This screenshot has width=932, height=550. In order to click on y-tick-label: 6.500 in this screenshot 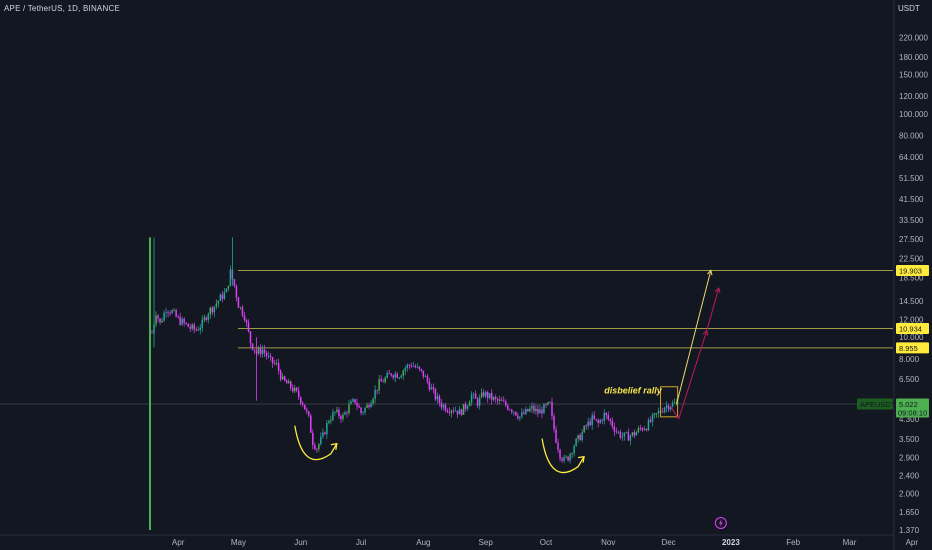, I will do `click(909, 379)`.